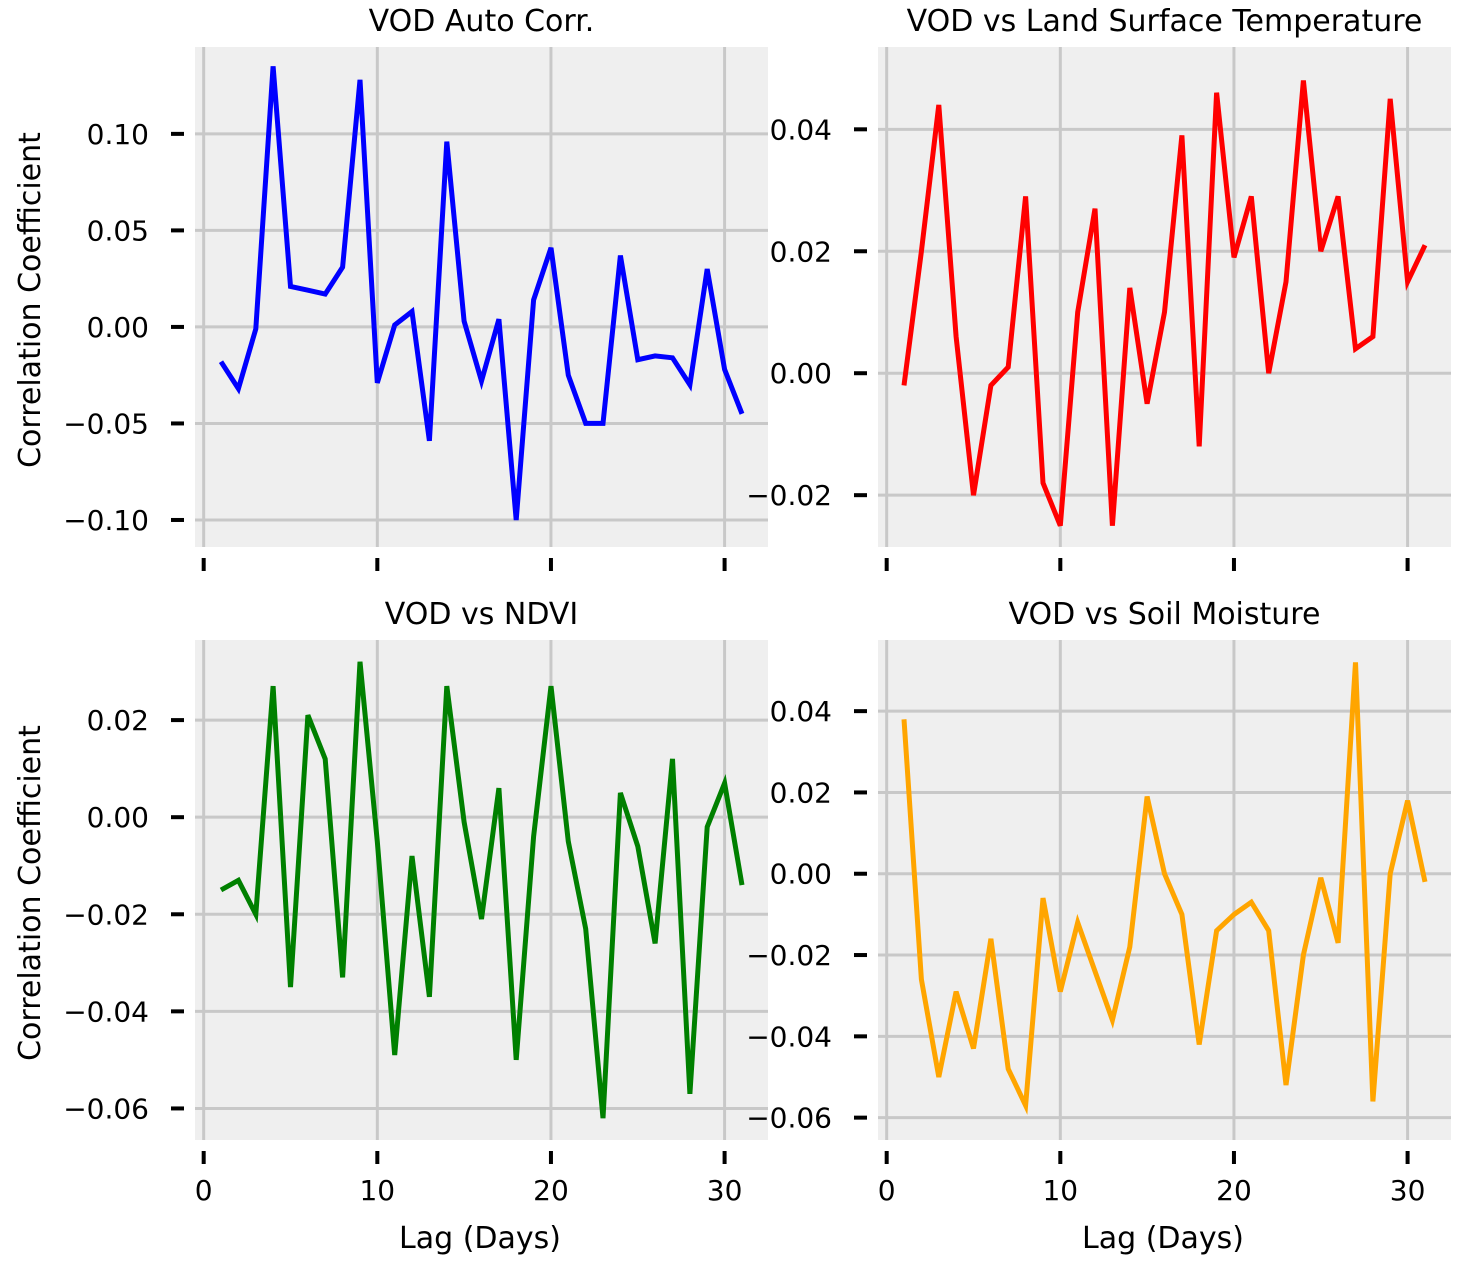  Describe the element at coordinates (482, 21) in the screenshot. I see `panel-title-auto-corr: VOD Auto Corr.` at that location.